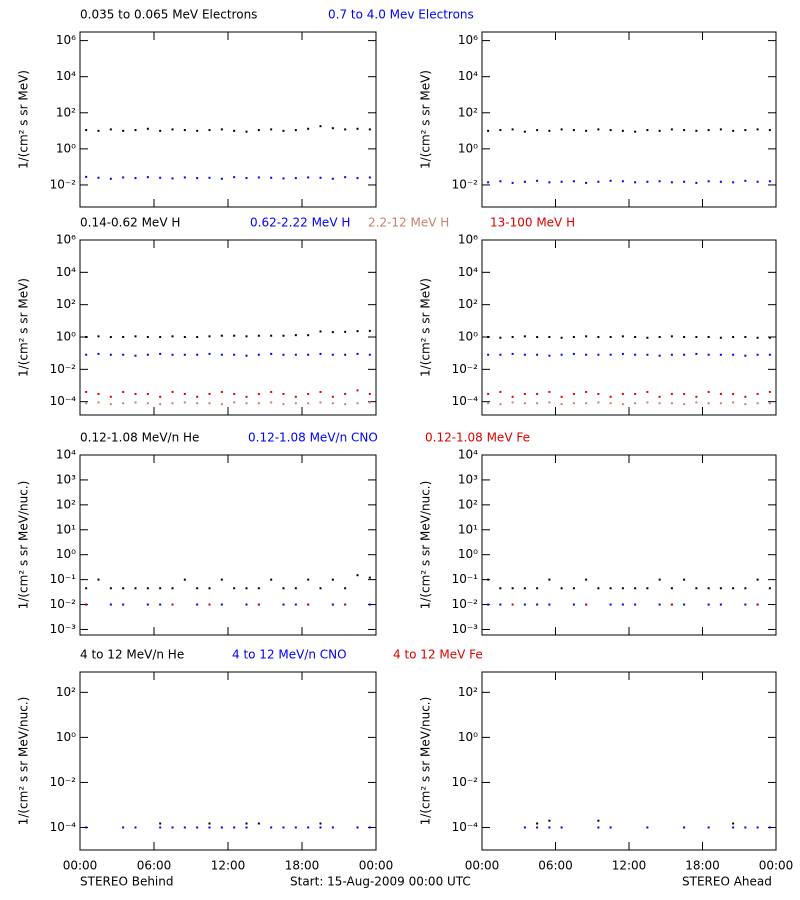 This screenshot has height=900, width=800. What do you see at coordinates (313, 438) in the screenshot?
I see `legend-label: 0.12-1.08 MeV/n CNO` at bounding box center [313, 438].